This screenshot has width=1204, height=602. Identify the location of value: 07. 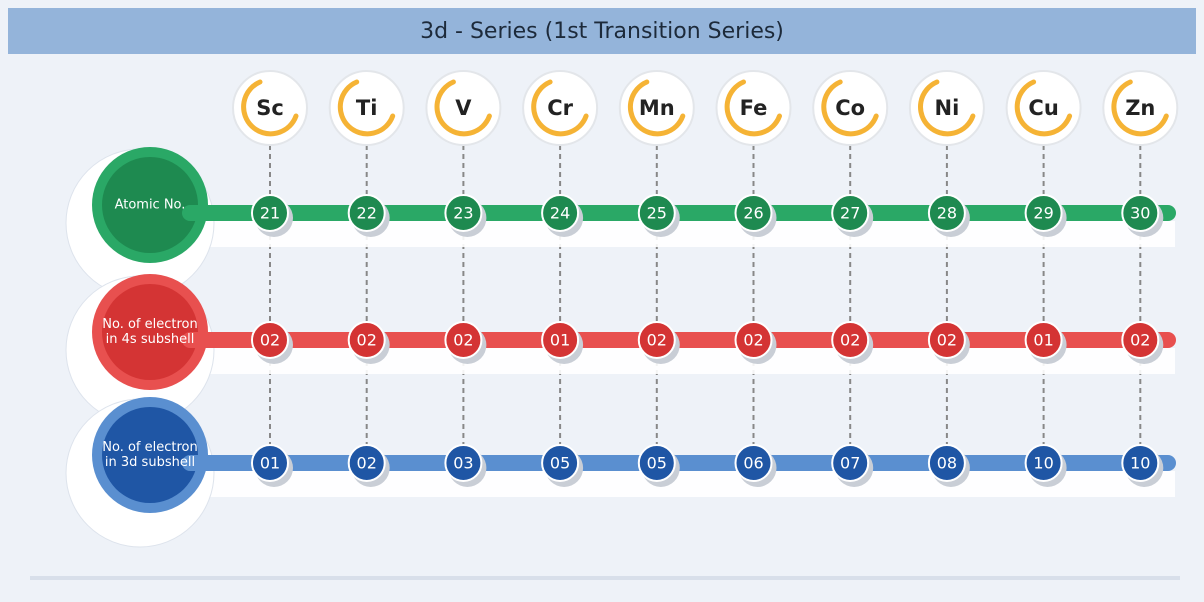
(850, 463).